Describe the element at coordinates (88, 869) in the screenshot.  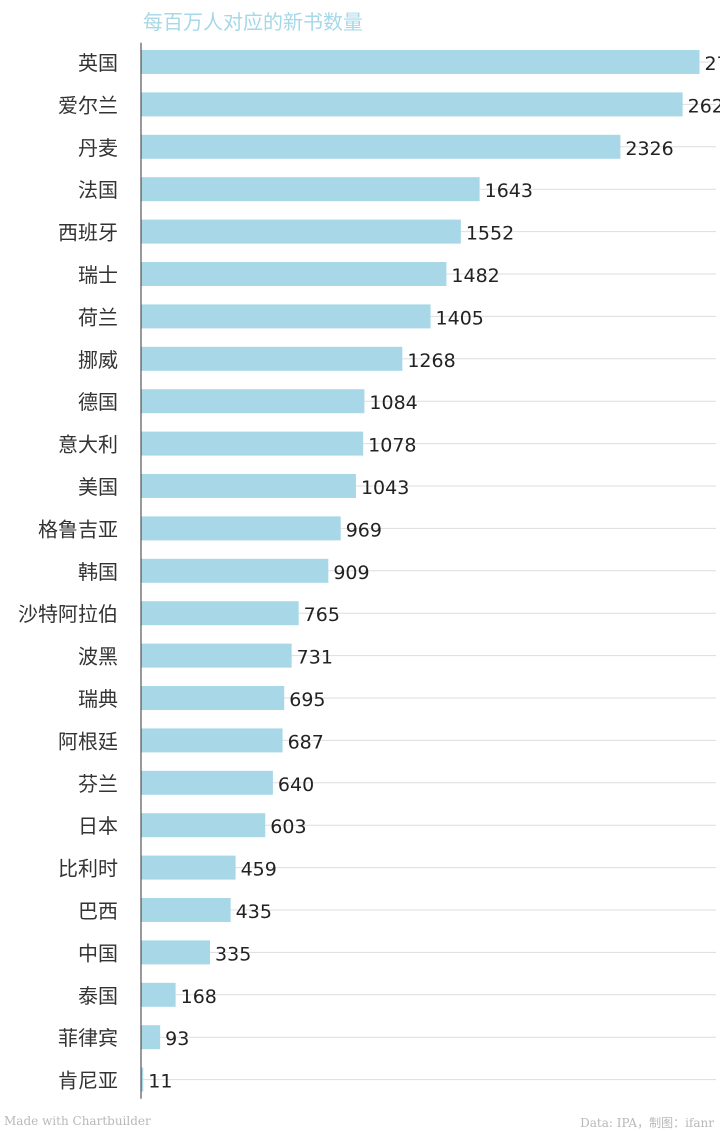
I see `category-label: 比利时` at that location.